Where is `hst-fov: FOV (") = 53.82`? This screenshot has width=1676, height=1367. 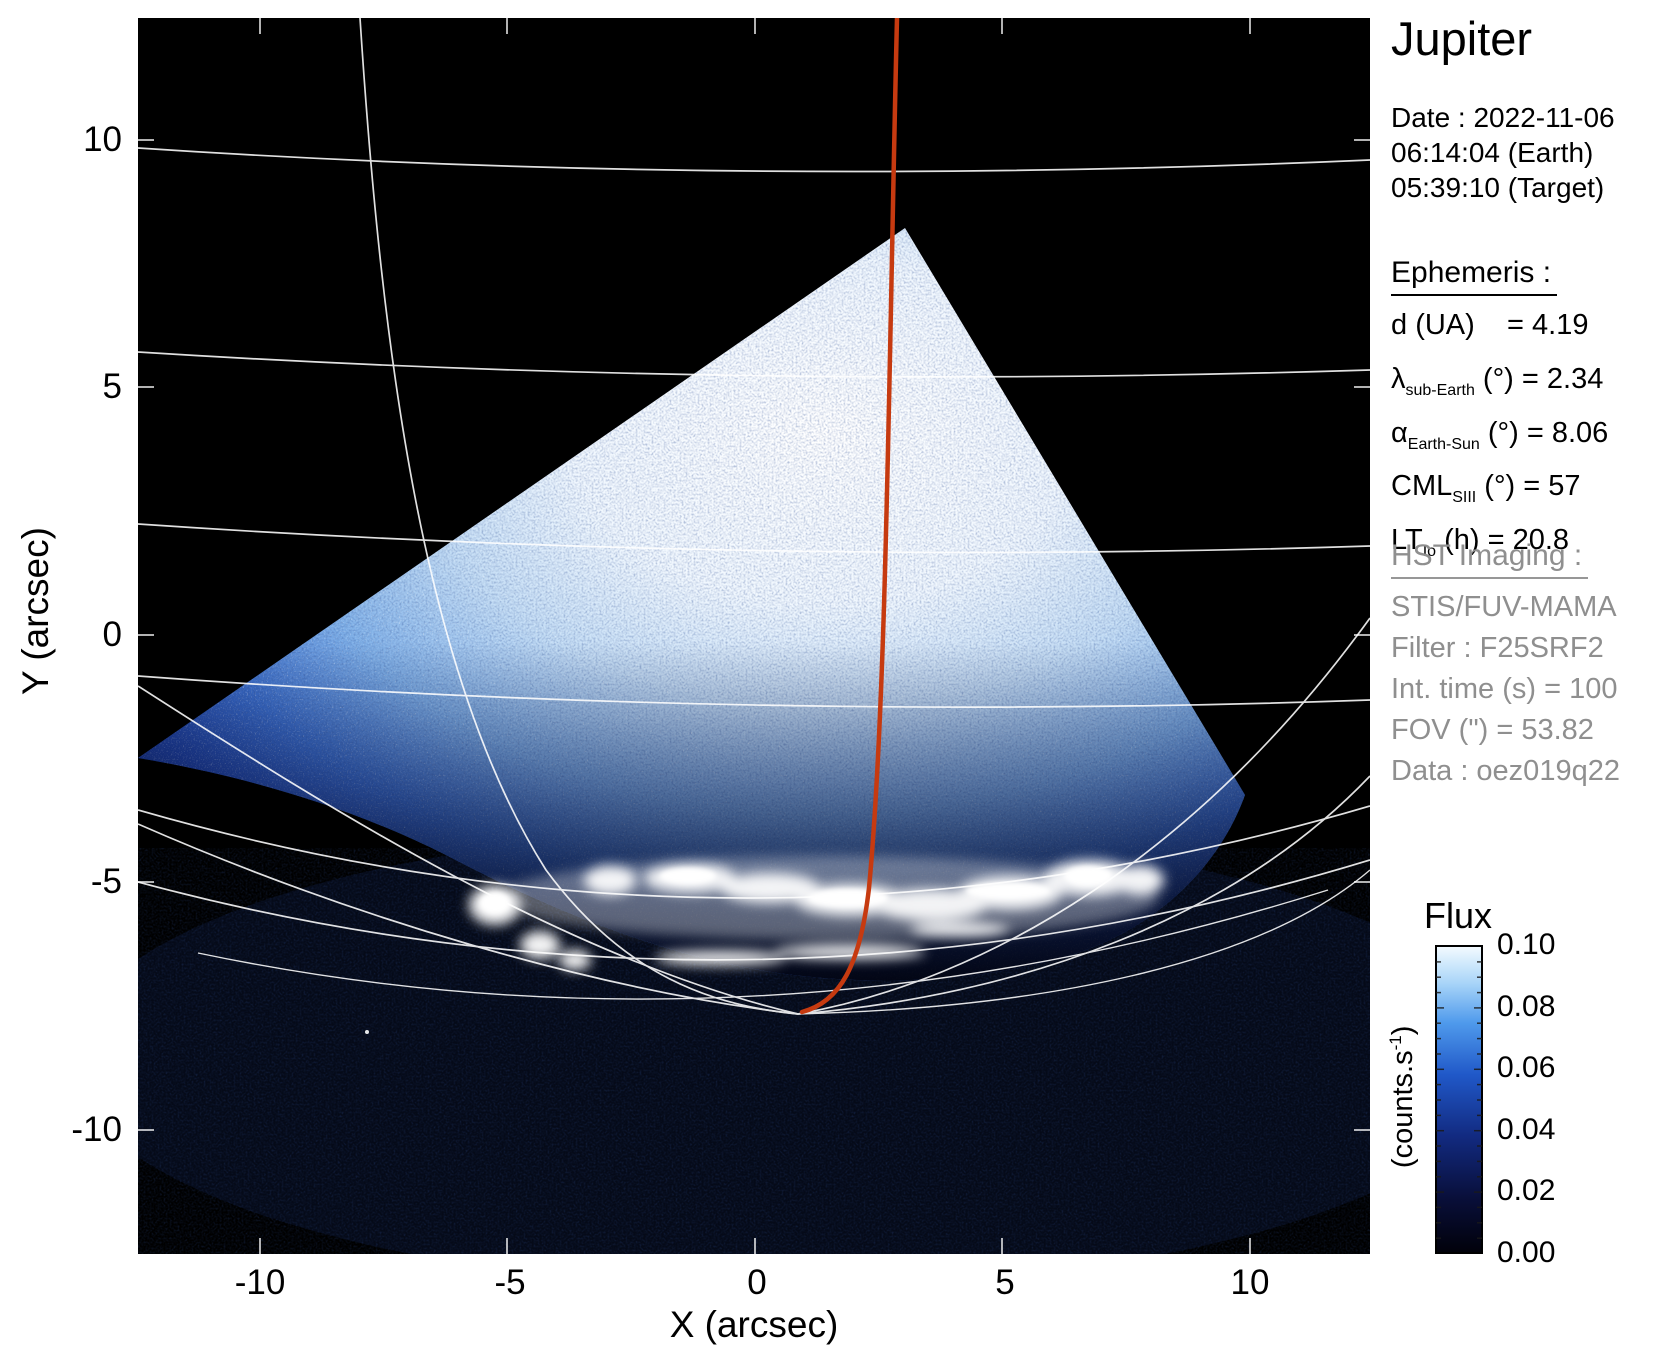 hst-fov: FOV (") = 53.82 is located at coordinates (1492, 730).